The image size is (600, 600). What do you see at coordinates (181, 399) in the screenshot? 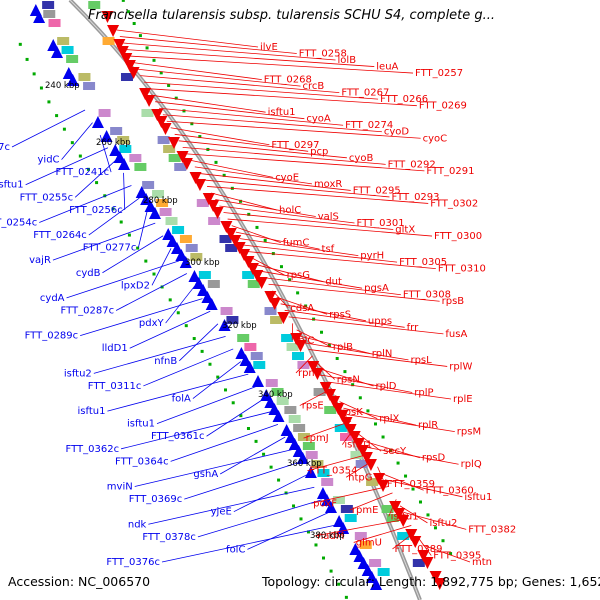
I see `gene-label: folA` at bounding box center [181, 399].